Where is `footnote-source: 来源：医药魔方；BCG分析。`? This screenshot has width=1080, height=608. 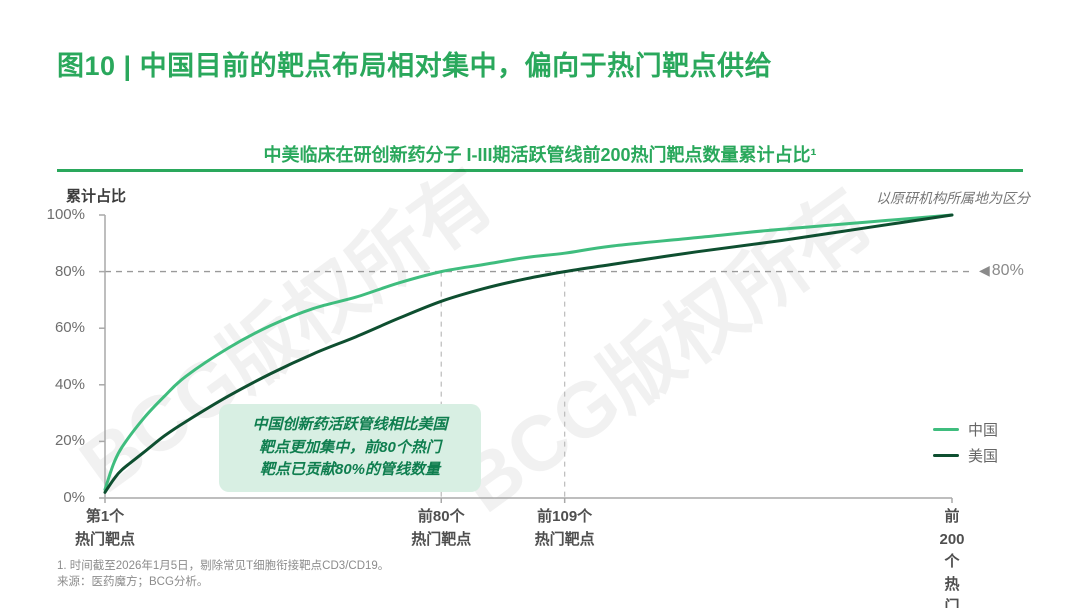
footnote-source: 来源：医药魔方；BCG分析。 is located at coordinates (133, 582).